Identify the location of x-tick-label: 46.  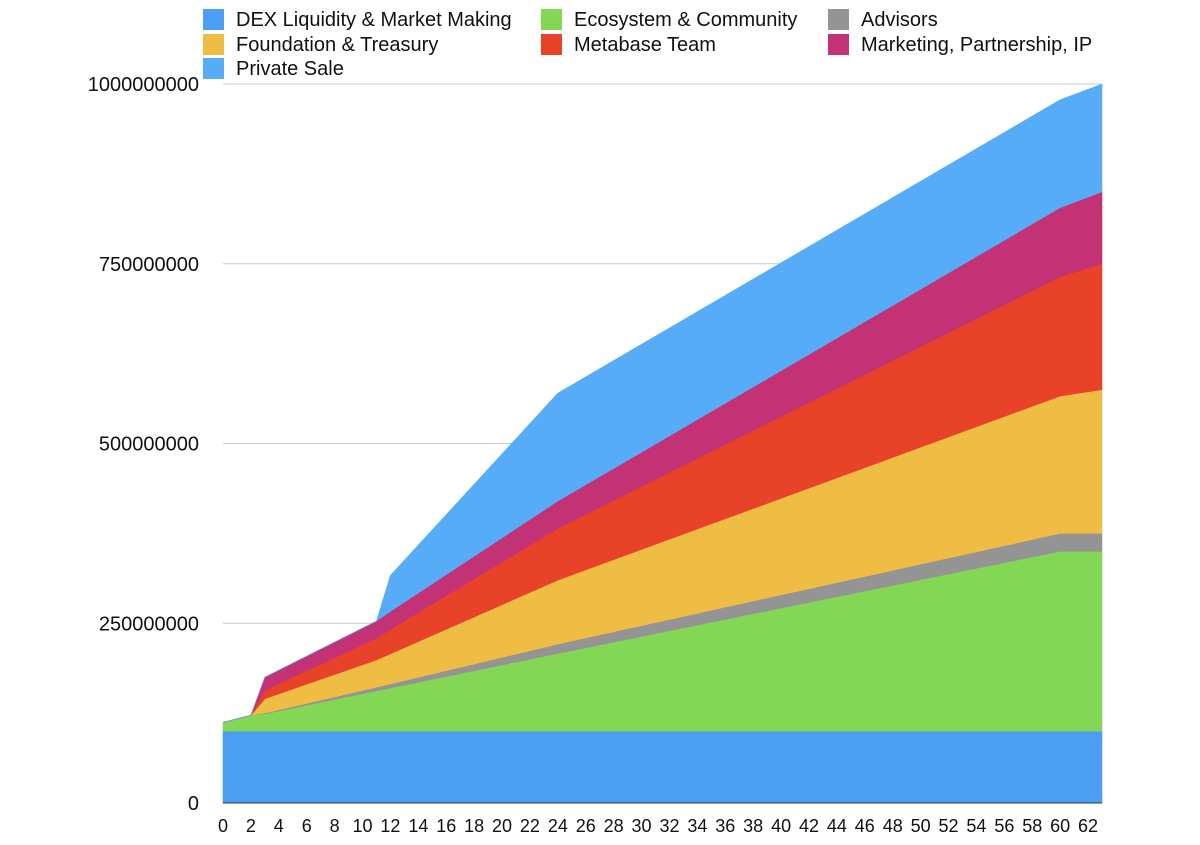
(865, 826).